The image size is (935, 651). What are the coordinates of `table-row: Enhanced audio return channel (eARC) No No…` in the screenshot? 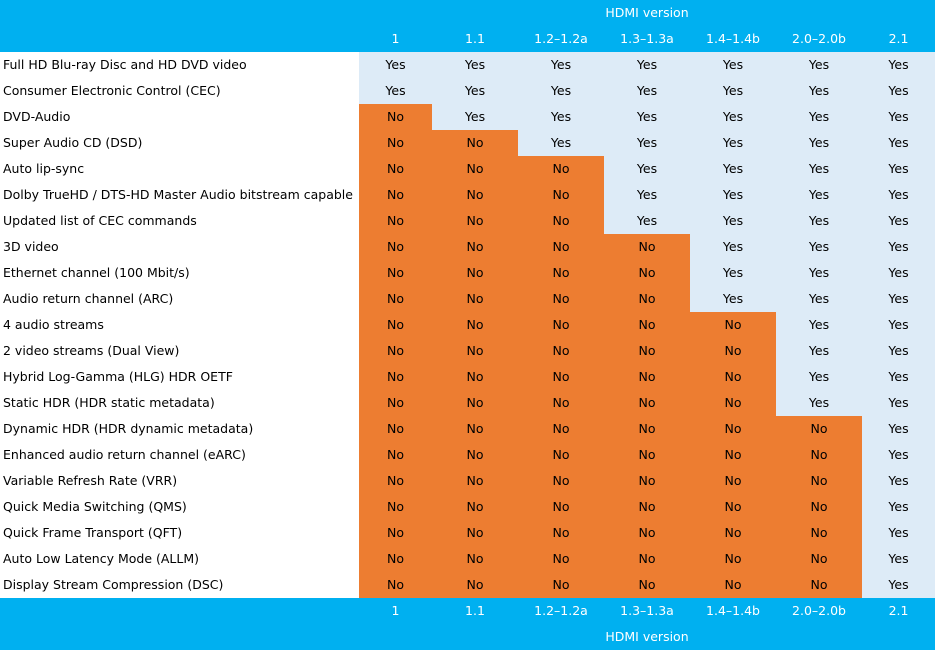 It's located at (467, 455).